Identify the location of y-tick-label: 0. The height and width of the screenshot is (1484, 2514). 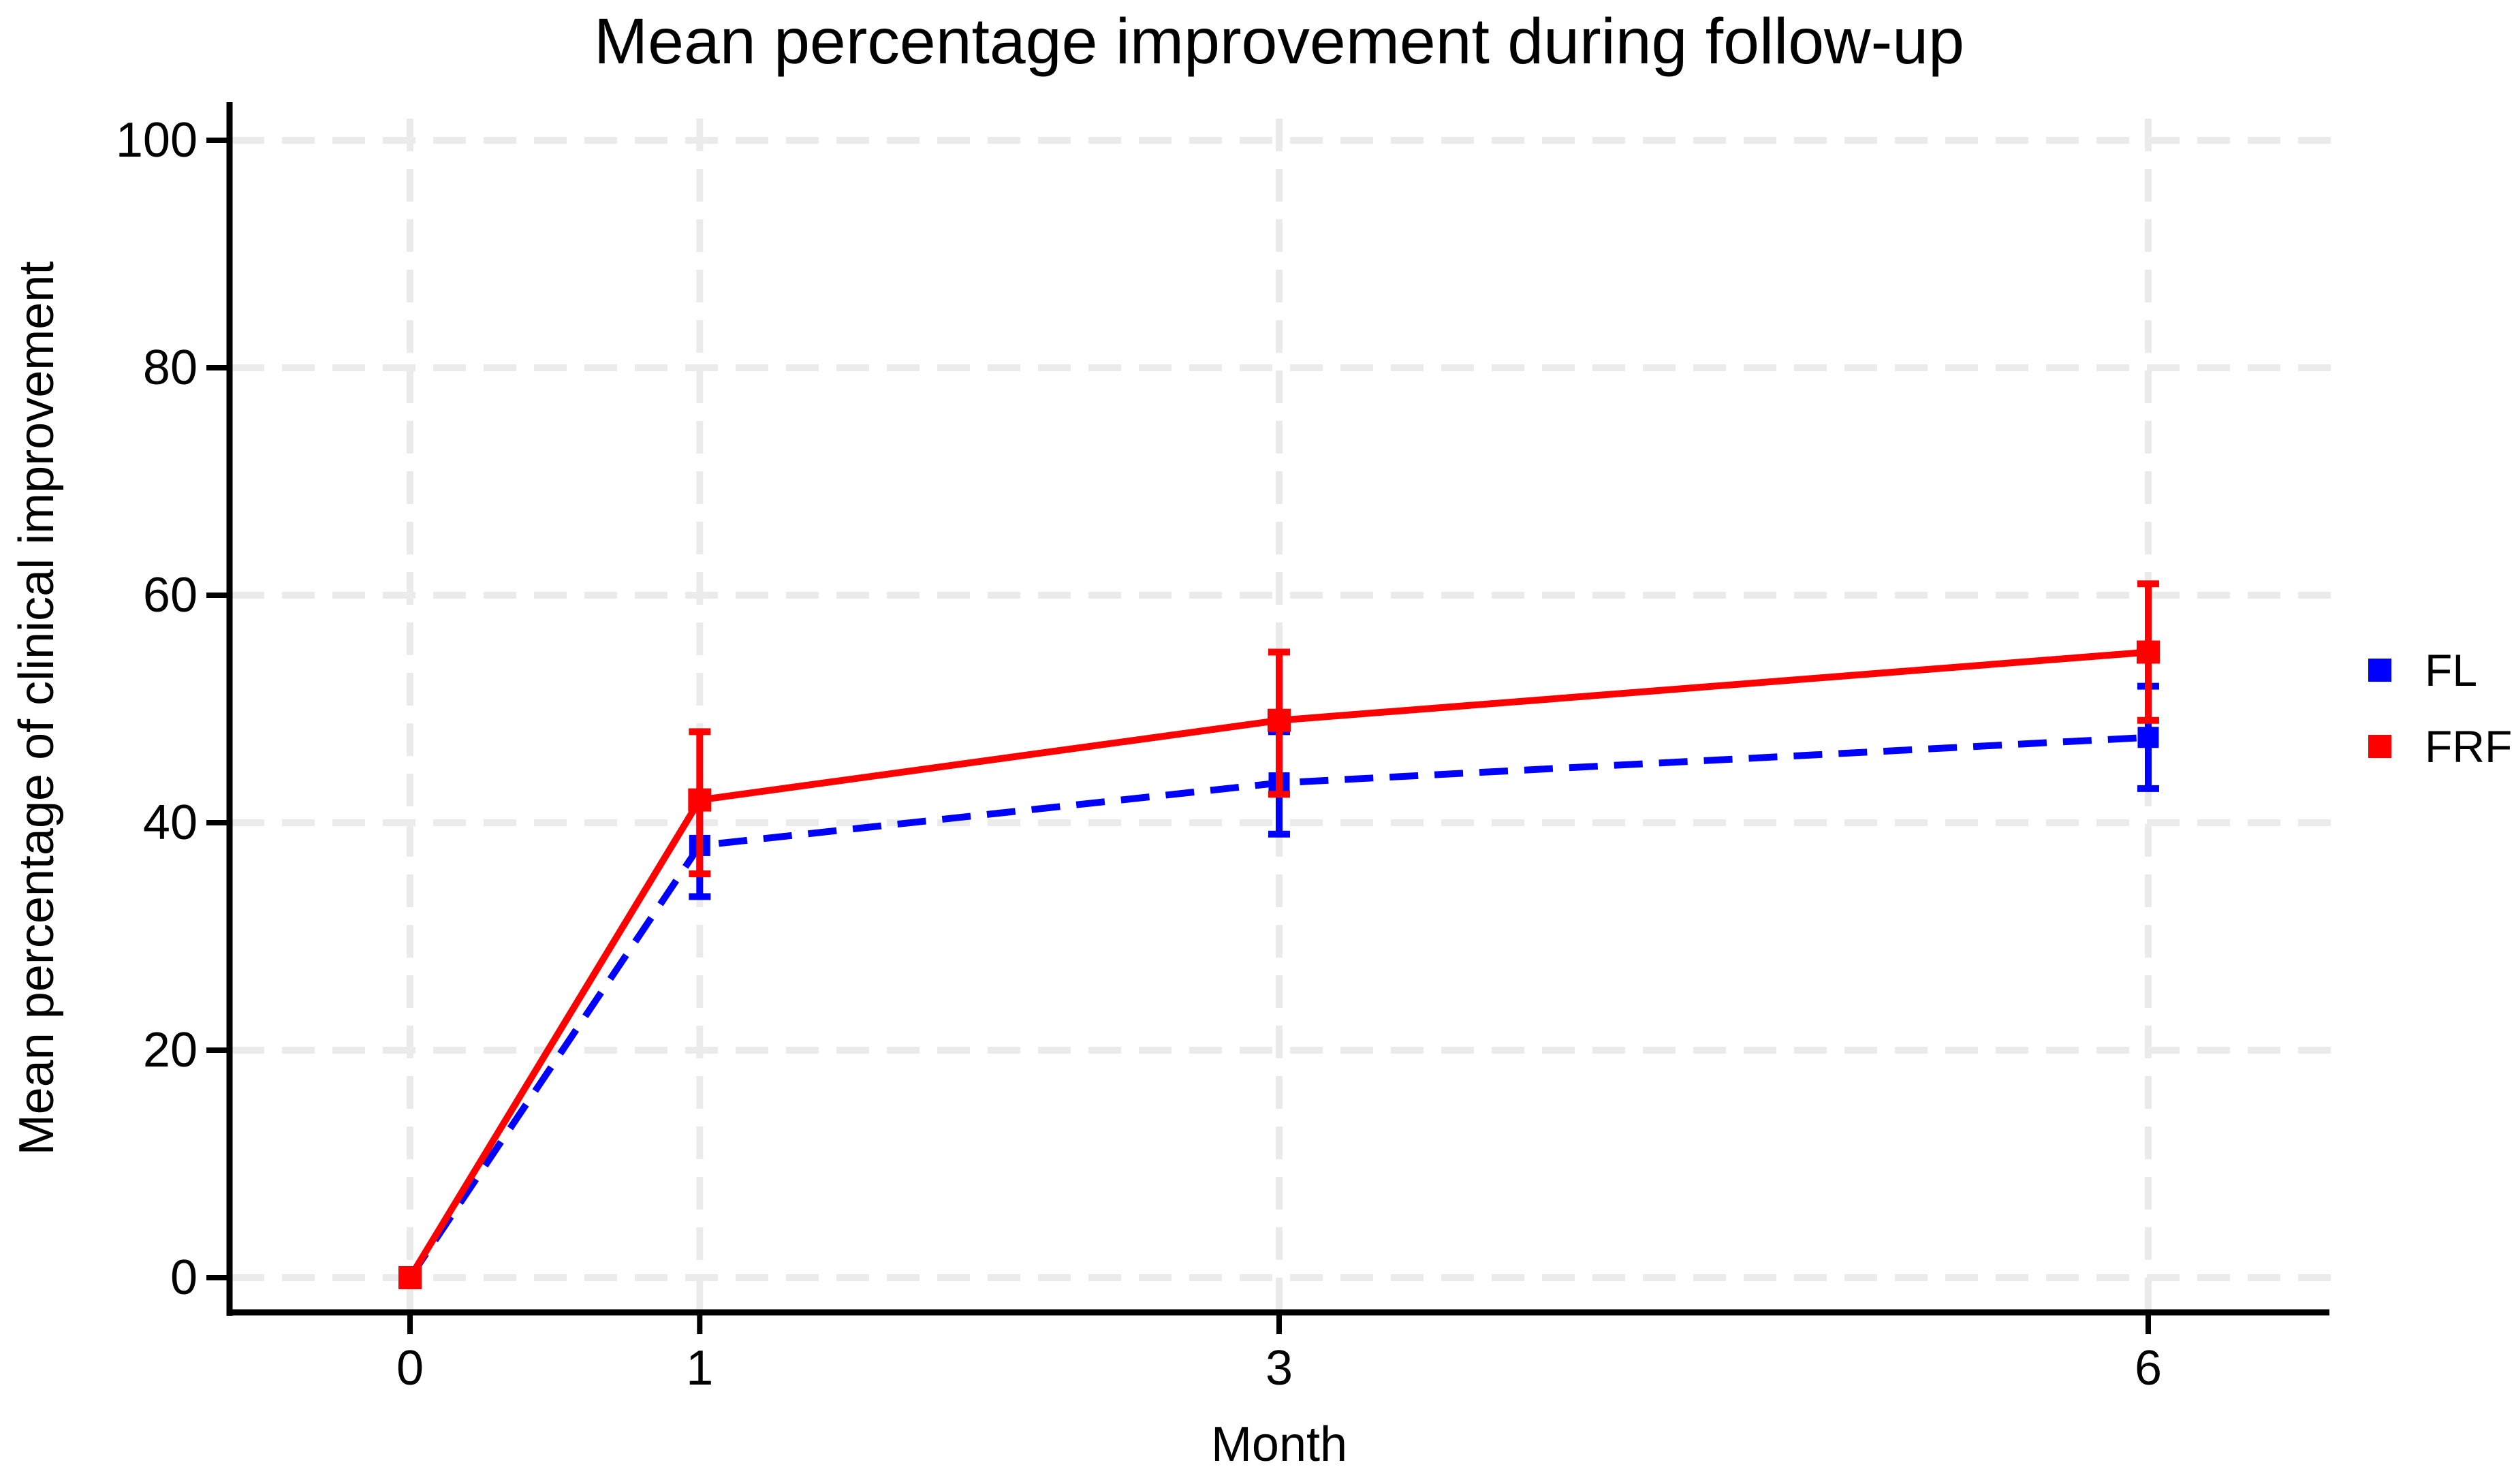
(184, 1277).